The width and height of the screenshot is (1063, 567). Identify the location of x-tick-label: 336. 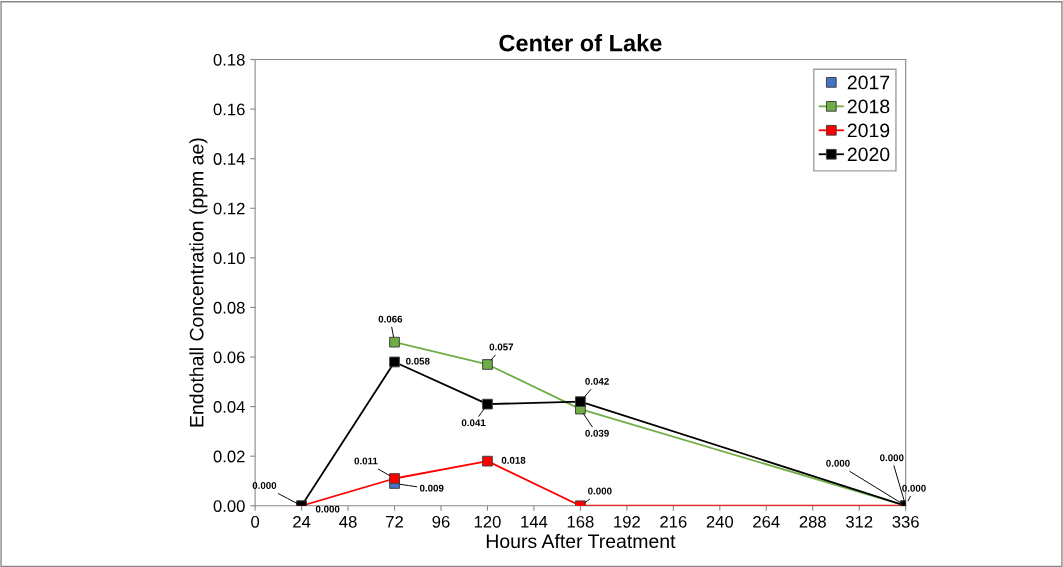
(905, 521).